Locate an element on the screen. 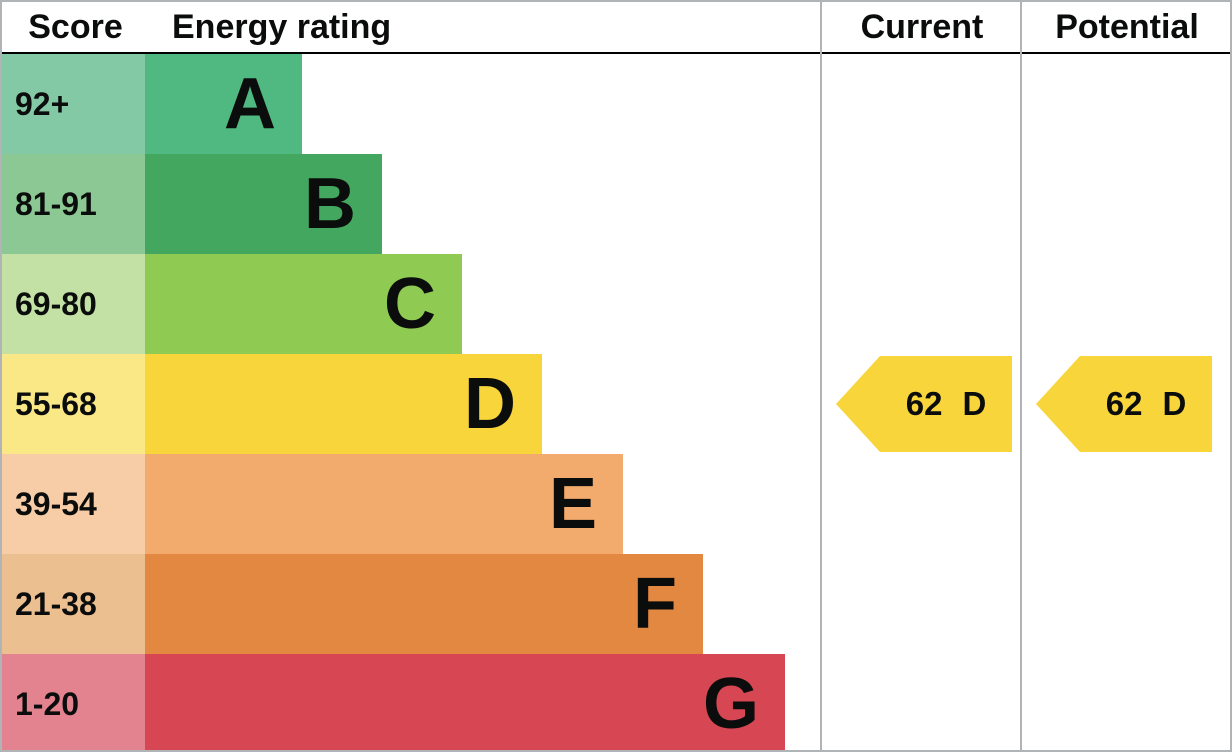 The height and width of the screenshot is (752, 1232). band-row-c: 69-80 C is located at coordinates (411, 304).